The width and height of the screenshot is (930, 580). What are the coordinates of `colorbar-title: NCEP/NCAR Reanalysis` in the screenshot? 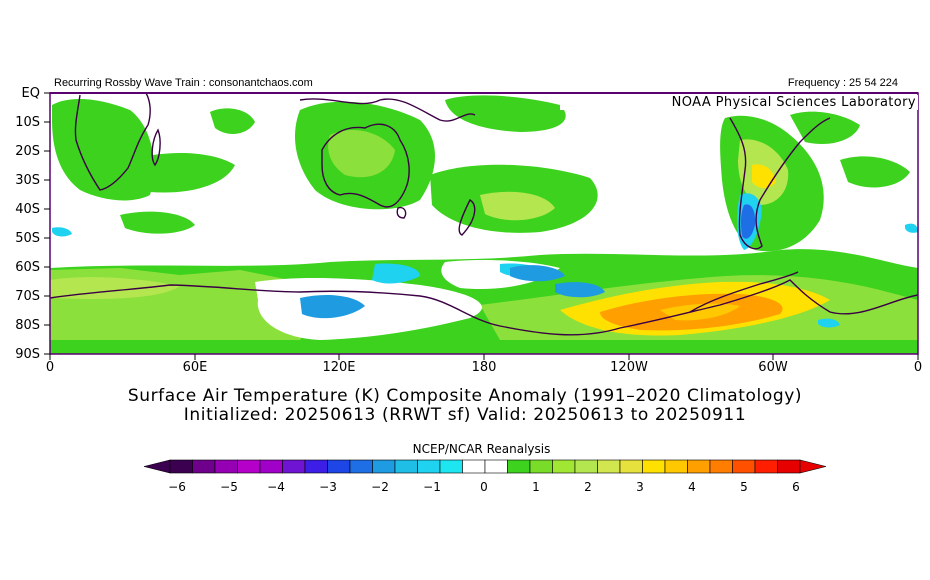 It's located at (481, 449).